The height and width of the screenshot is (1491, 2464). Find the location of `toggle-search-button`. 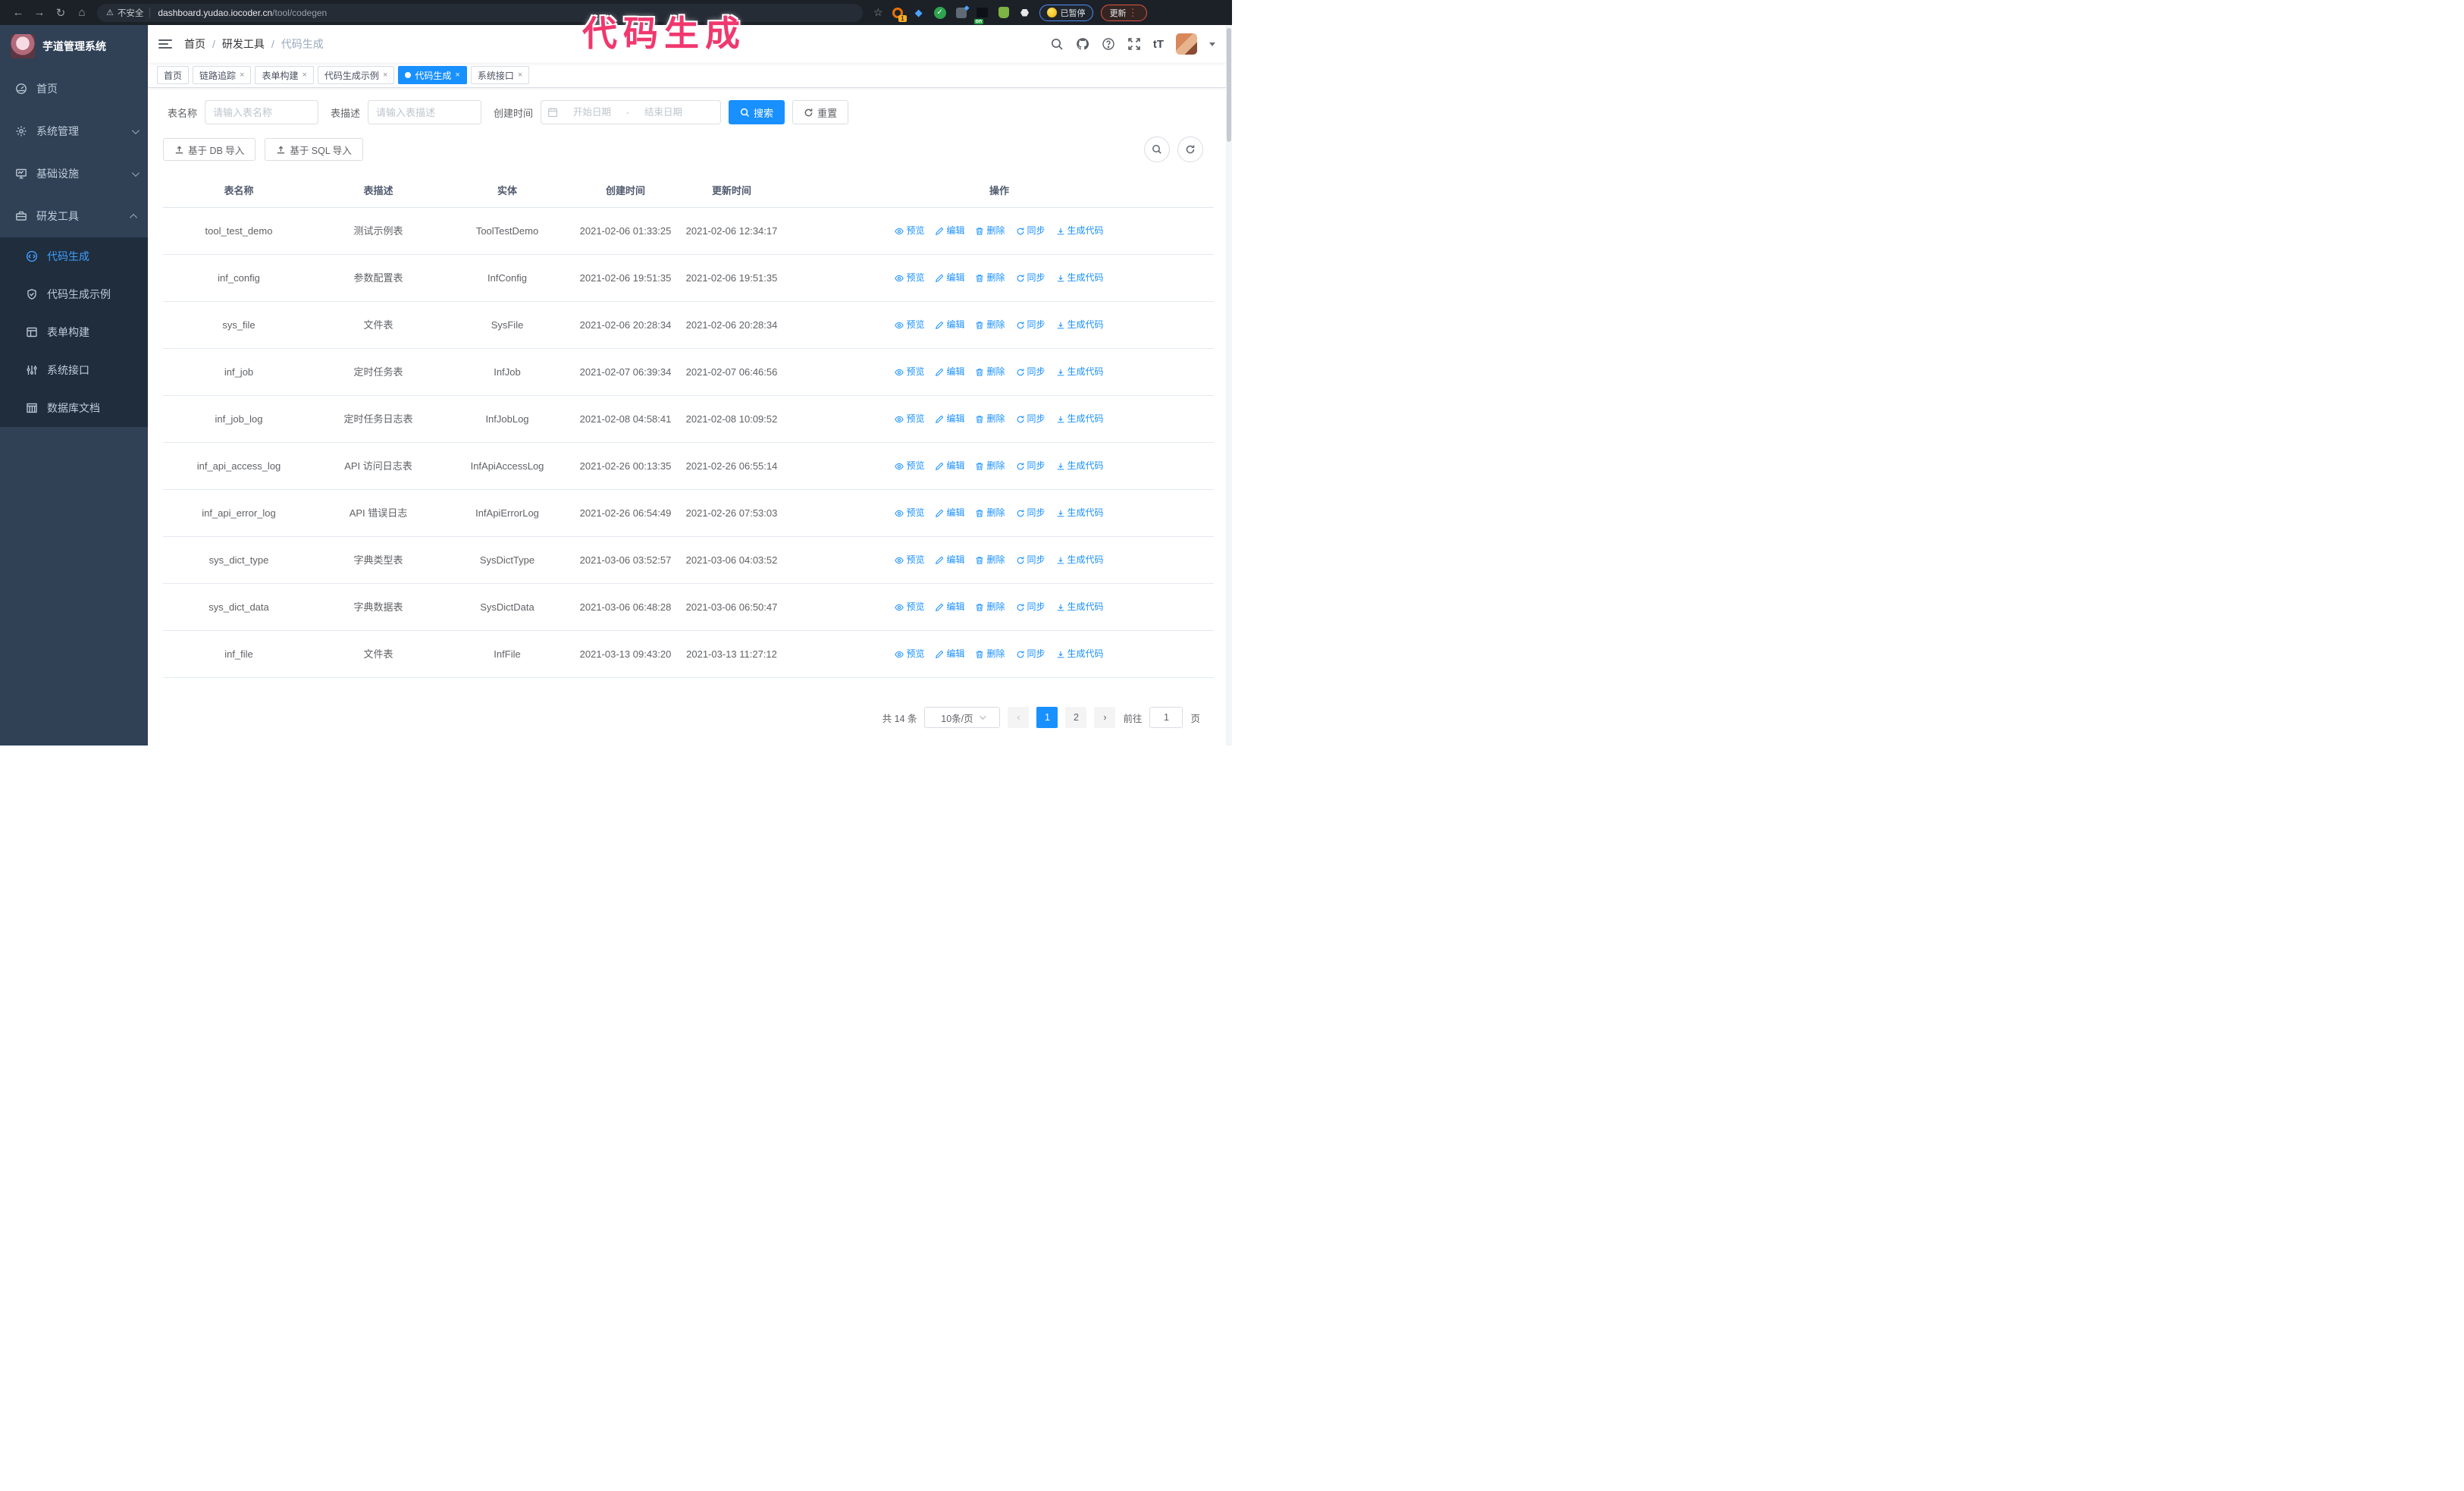

toggle-search-button is located at coordinates (1157, 149).